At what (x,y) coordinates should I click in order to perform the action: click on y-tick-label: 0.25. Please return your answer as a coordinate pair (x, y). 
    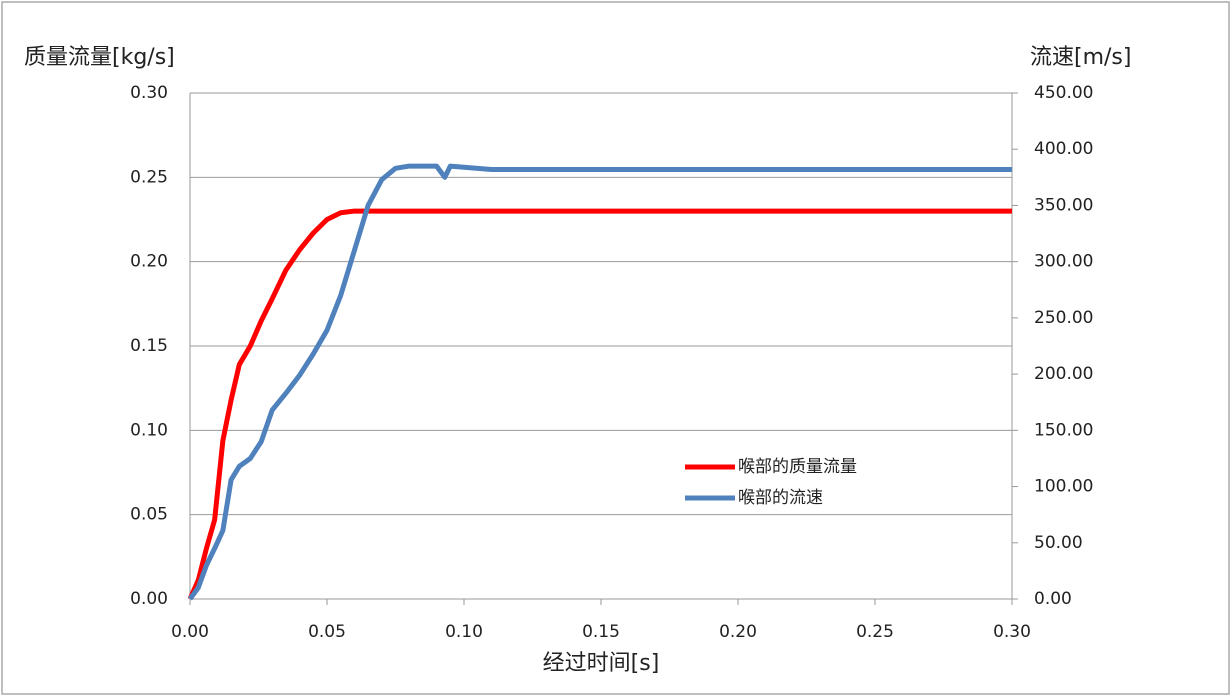
    Looking at the image, I should click on (149, 177).